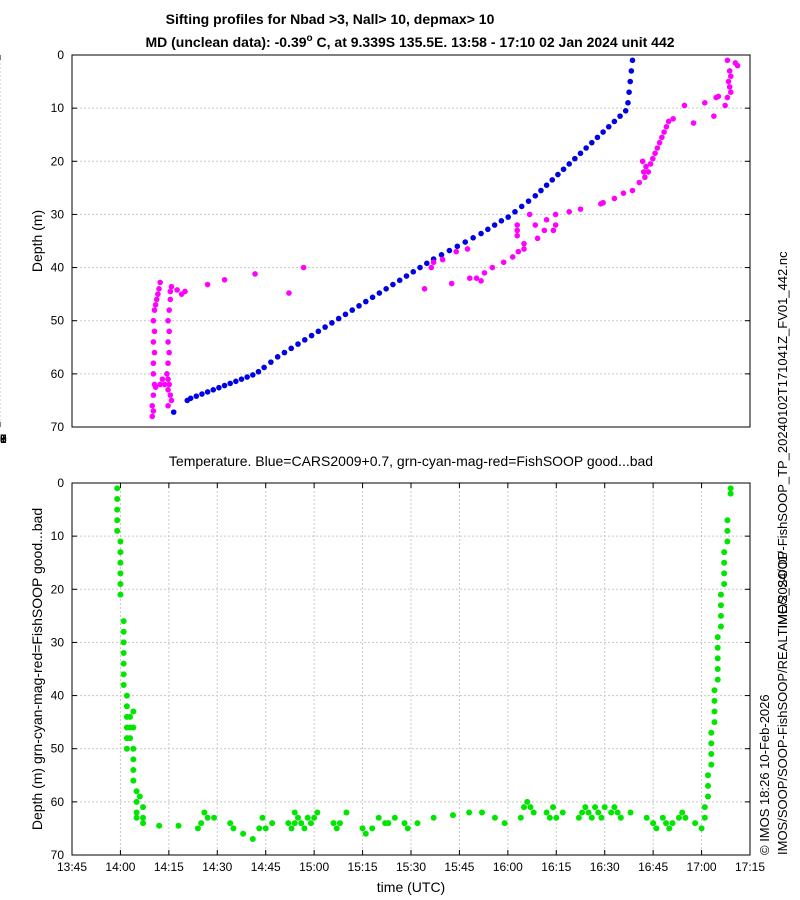 This screenshot has height=900, width=800. What do you see at coordinates (58, 802) in the screenshot?
I see `y-tick-label: 60` at bounding box center [58, 802].